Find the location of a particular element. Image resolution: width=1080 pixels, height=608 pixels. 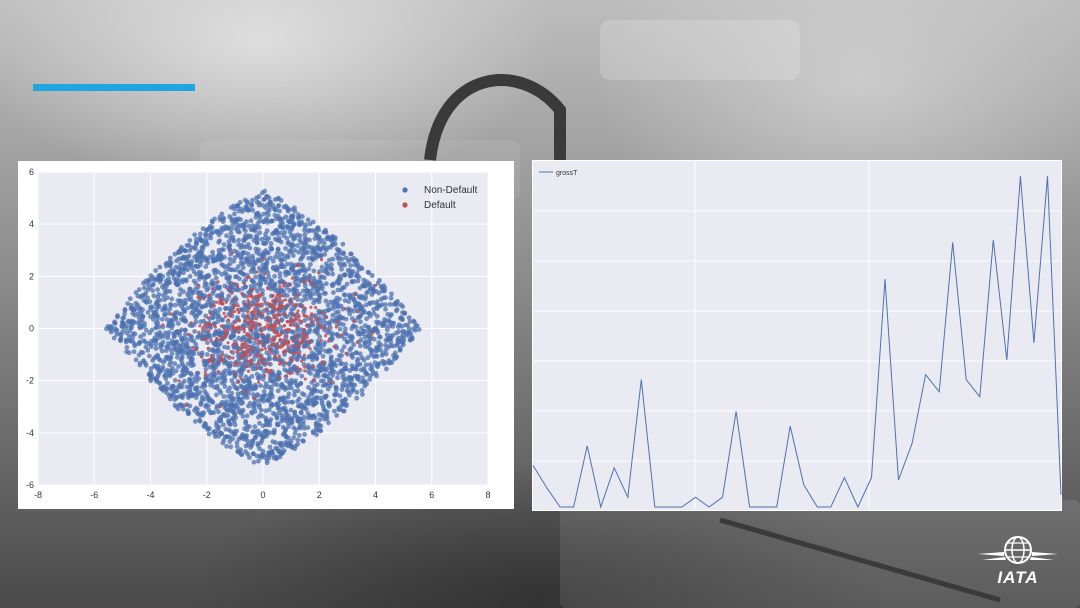

globe-wings-icon is located at coordinates (1018, 550).